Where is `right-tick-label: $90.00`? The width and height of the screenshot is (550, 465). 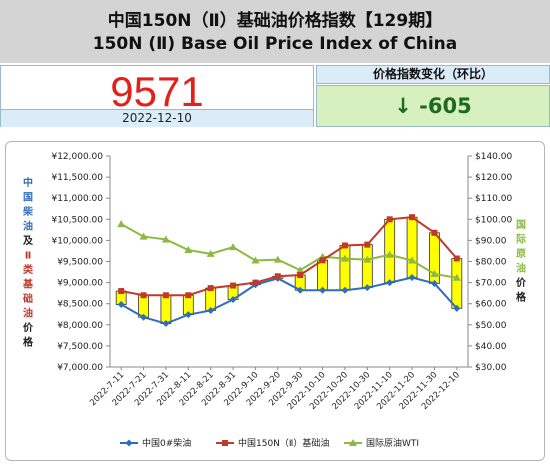 right-tick-label: $90.00 is located at coordinates (491, 241).